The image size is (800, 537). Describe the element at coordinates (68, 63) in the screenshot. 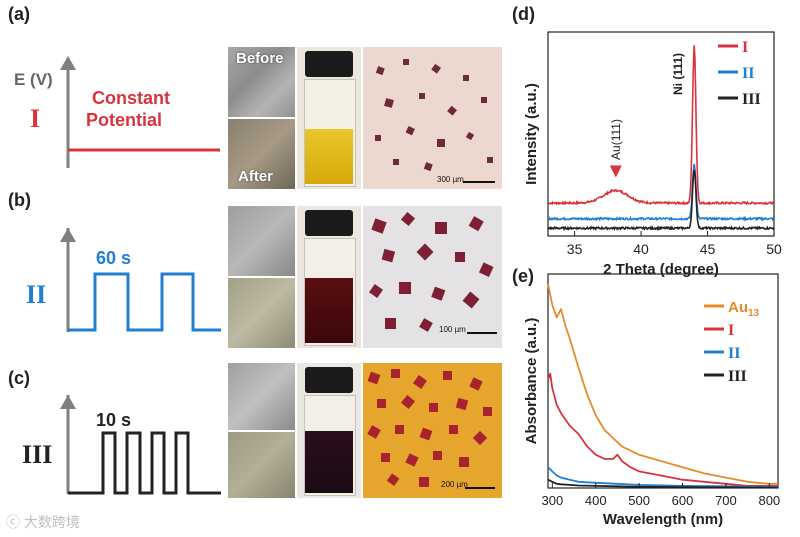

I see `arrowhead-a` at that location.